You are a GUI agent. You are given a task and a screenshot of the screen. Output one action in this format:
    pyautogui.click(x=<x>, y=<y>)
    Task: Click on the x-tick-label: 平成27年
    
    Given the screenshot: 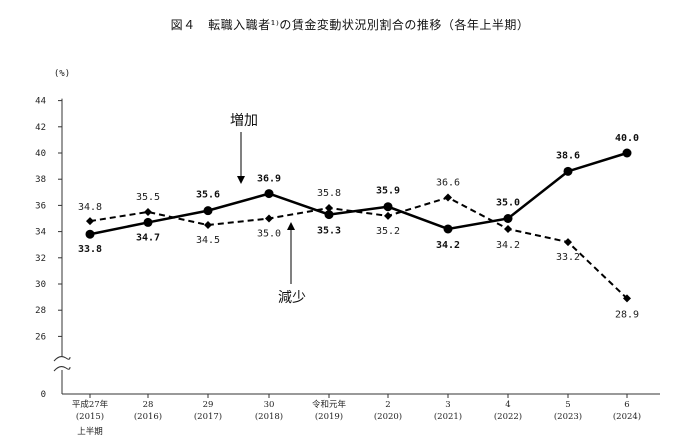 What is the action you would take?
    pyautogui.click(x=90, y=404)
    